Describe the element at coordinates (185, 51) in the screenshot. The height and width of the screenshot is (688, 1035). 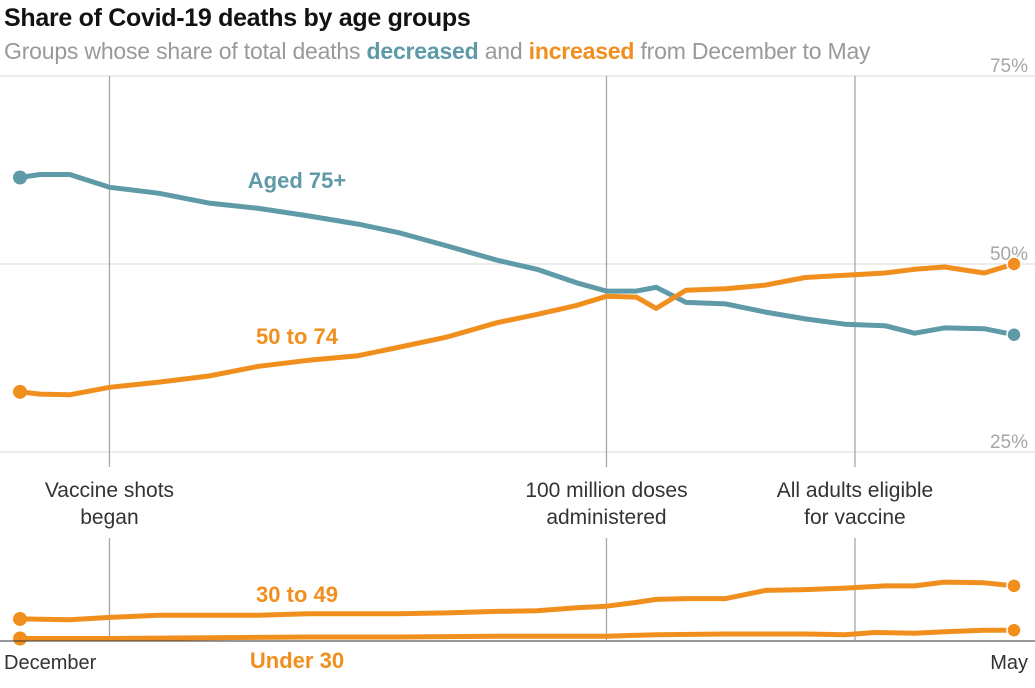
I see `subtitle-prefix: Groups whose share of total deaths` at that location.